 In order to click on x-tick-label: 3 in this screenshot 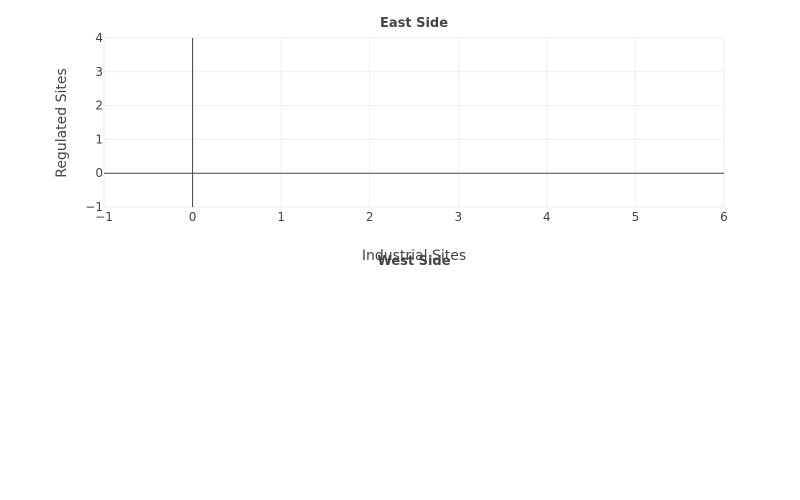, I will do `click(458, 217)`.